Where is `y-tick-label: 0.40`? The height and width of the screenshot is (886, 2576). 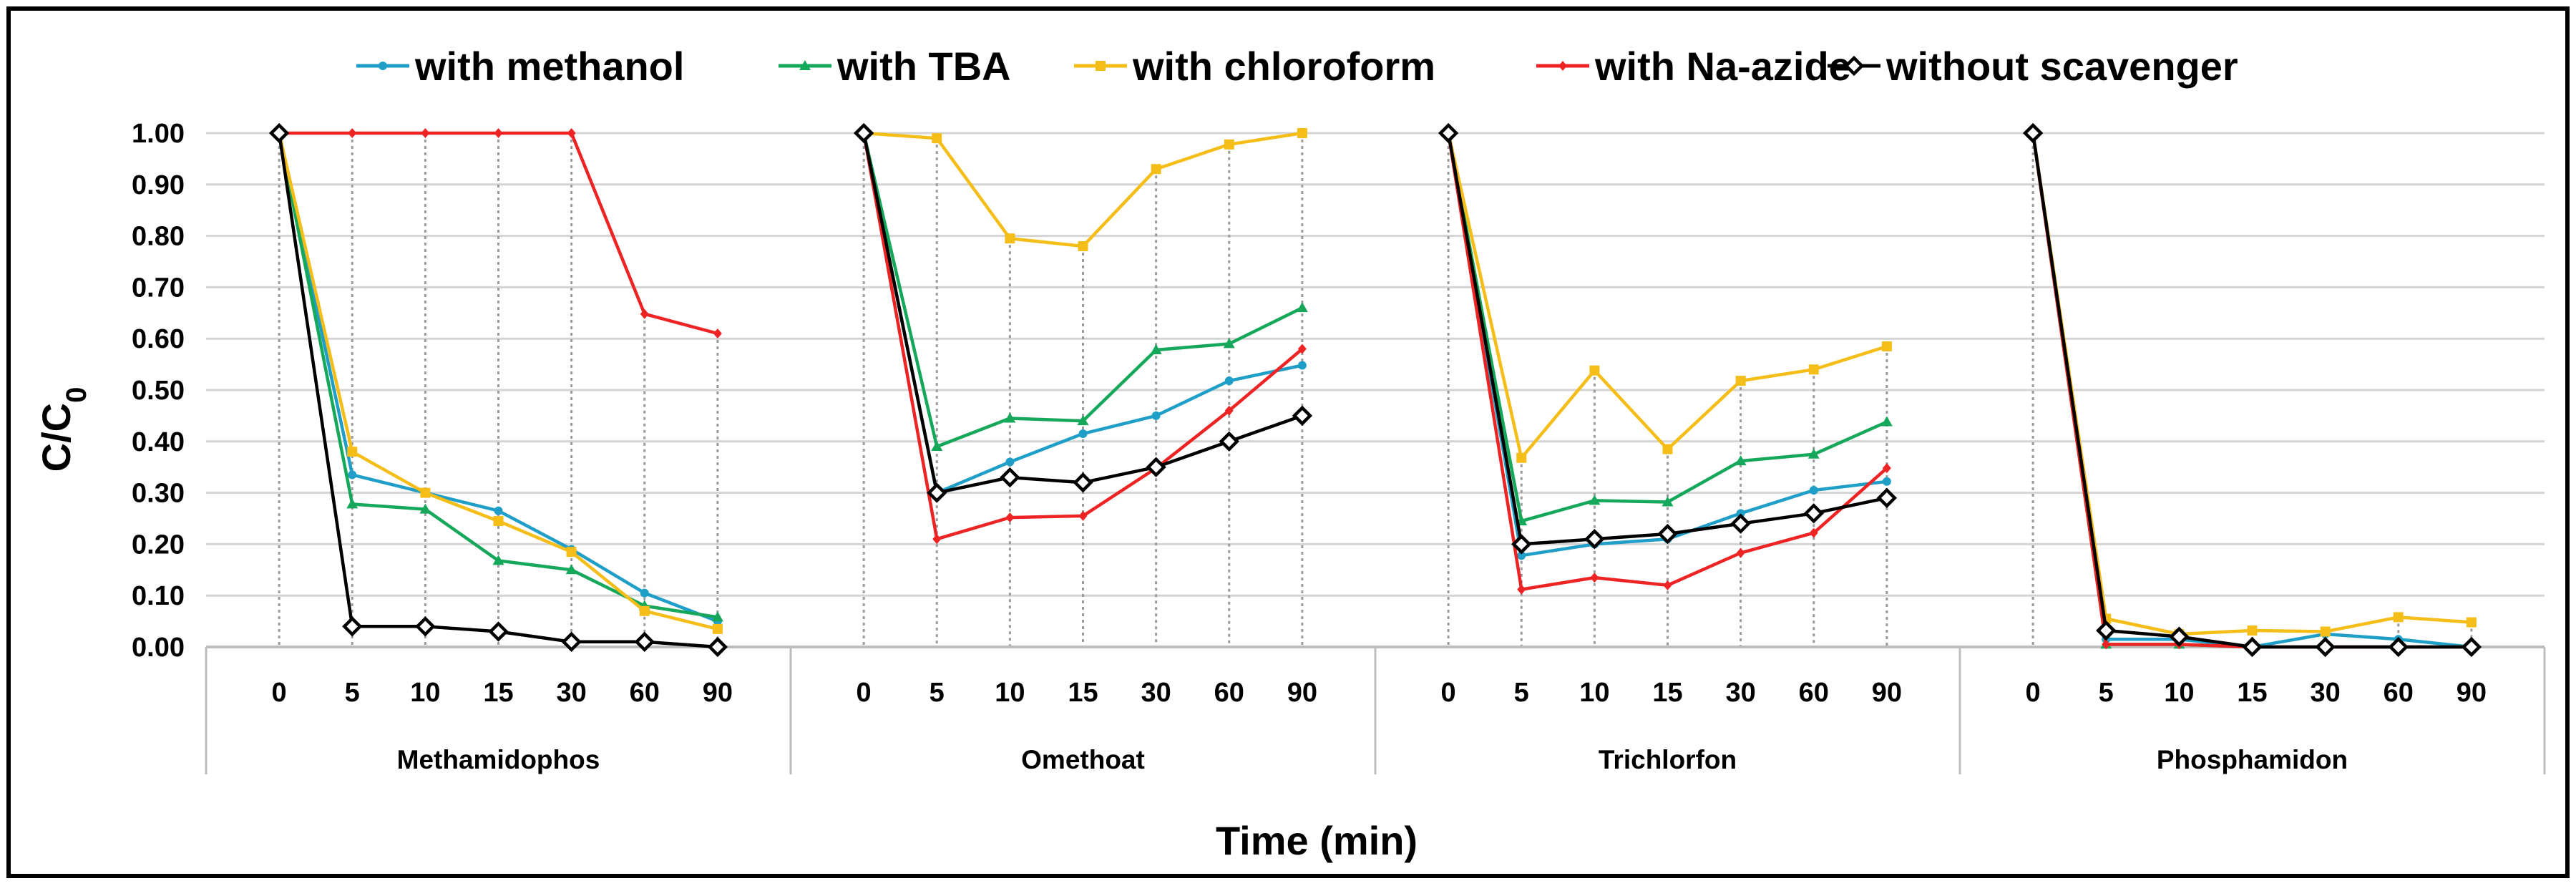
y-tick-label: 0.40 is located at coordinates (158, 442).